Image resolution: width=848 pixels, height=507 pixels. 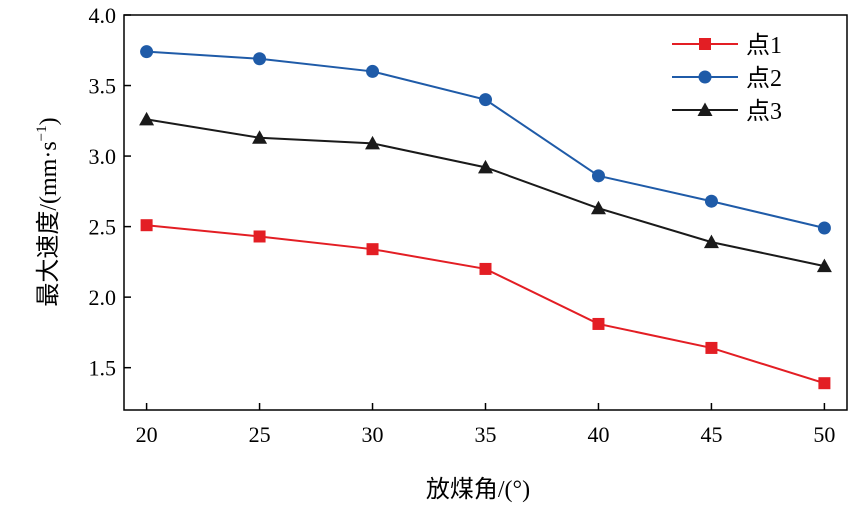 I want to click on x-tick-label: 50, so click(x=824, y=434).